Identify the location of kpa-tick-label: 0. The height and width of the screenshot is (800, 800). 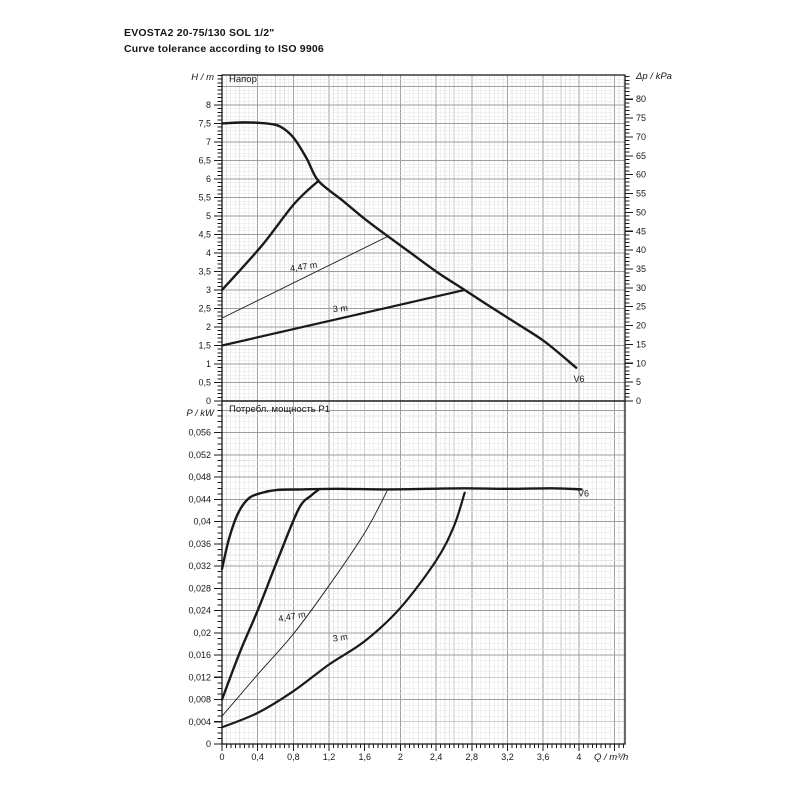
(638, 401).